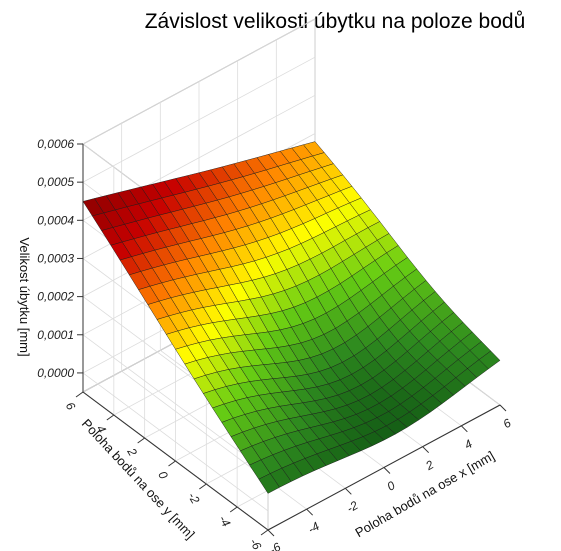 The width and height of the screenshot is (561, 551). I want to click on x-tick-label: -6, so click(275, 545).